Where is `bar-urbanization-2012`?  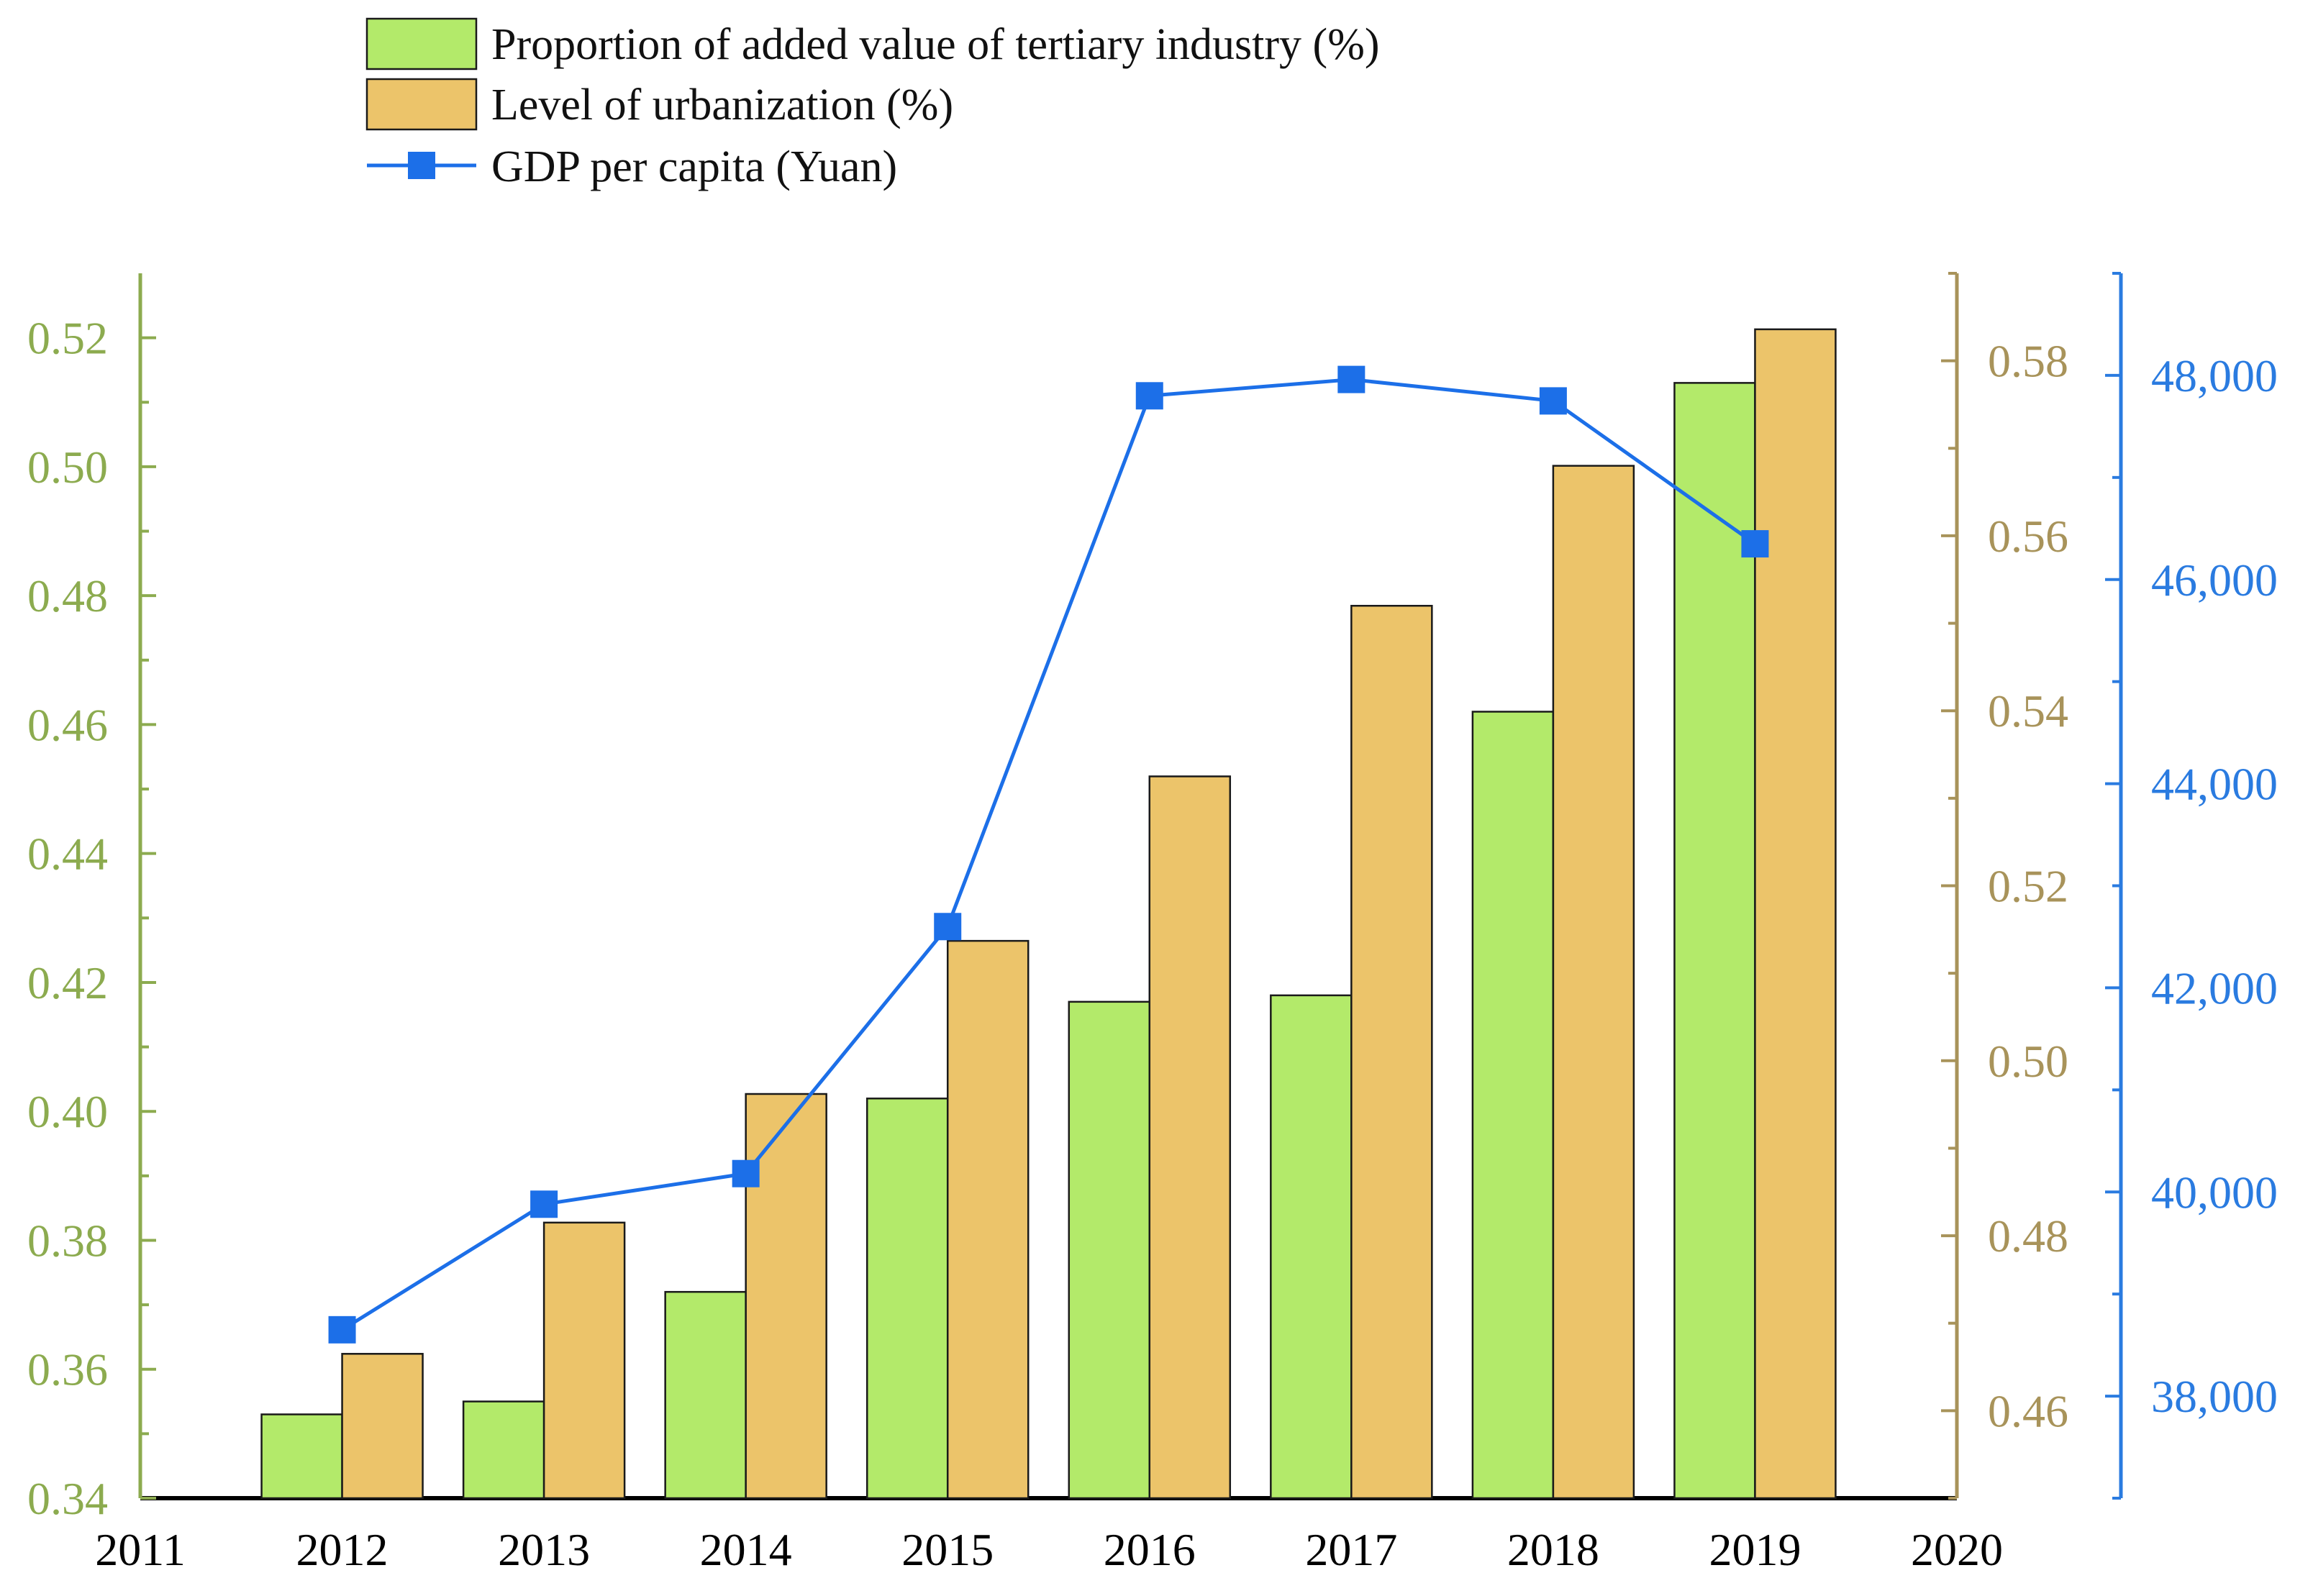 bar-urbanization-2012 is located at coordinates (383, 1426).